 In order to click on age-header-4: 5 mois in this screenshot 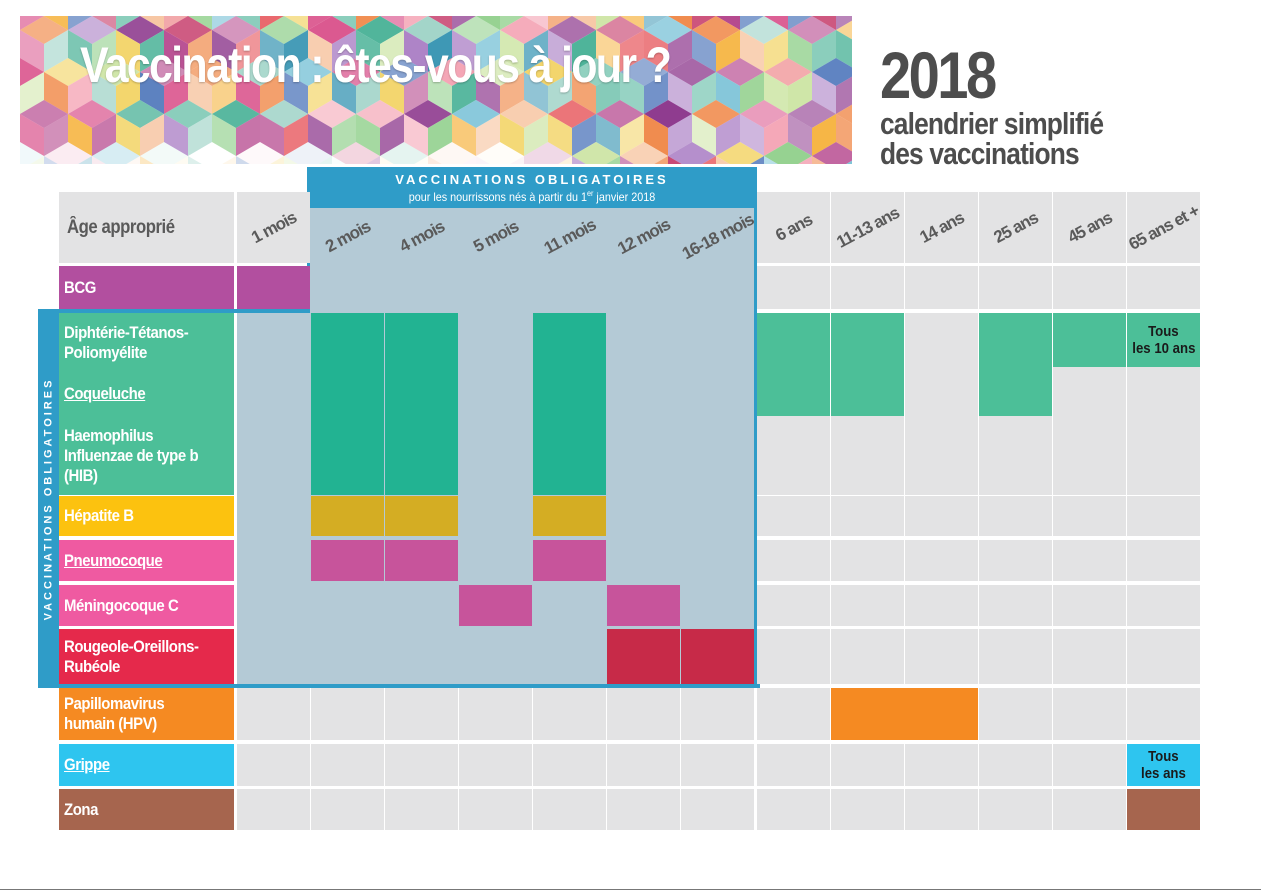, I will do `click(495, 236)`.